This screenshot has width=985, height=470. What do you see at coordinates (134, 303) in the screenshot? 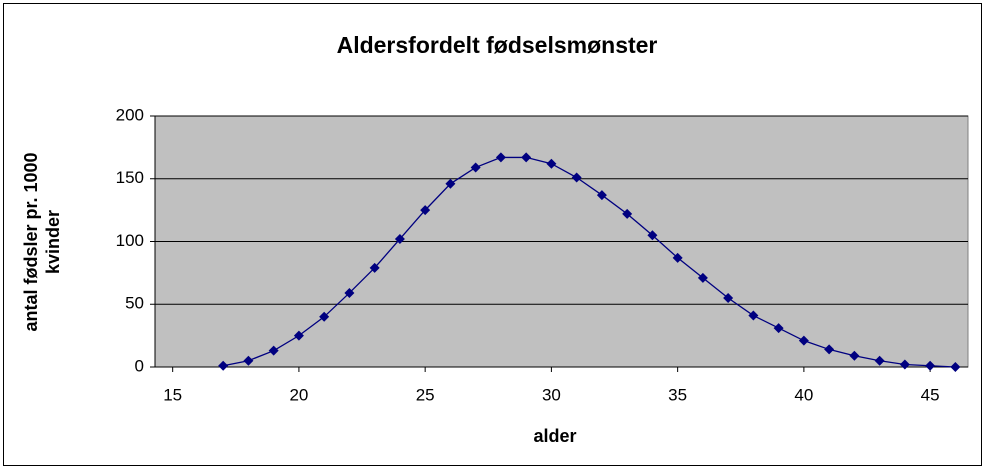
I see `y-tick-label: 50` at bounding box center [134, 303].